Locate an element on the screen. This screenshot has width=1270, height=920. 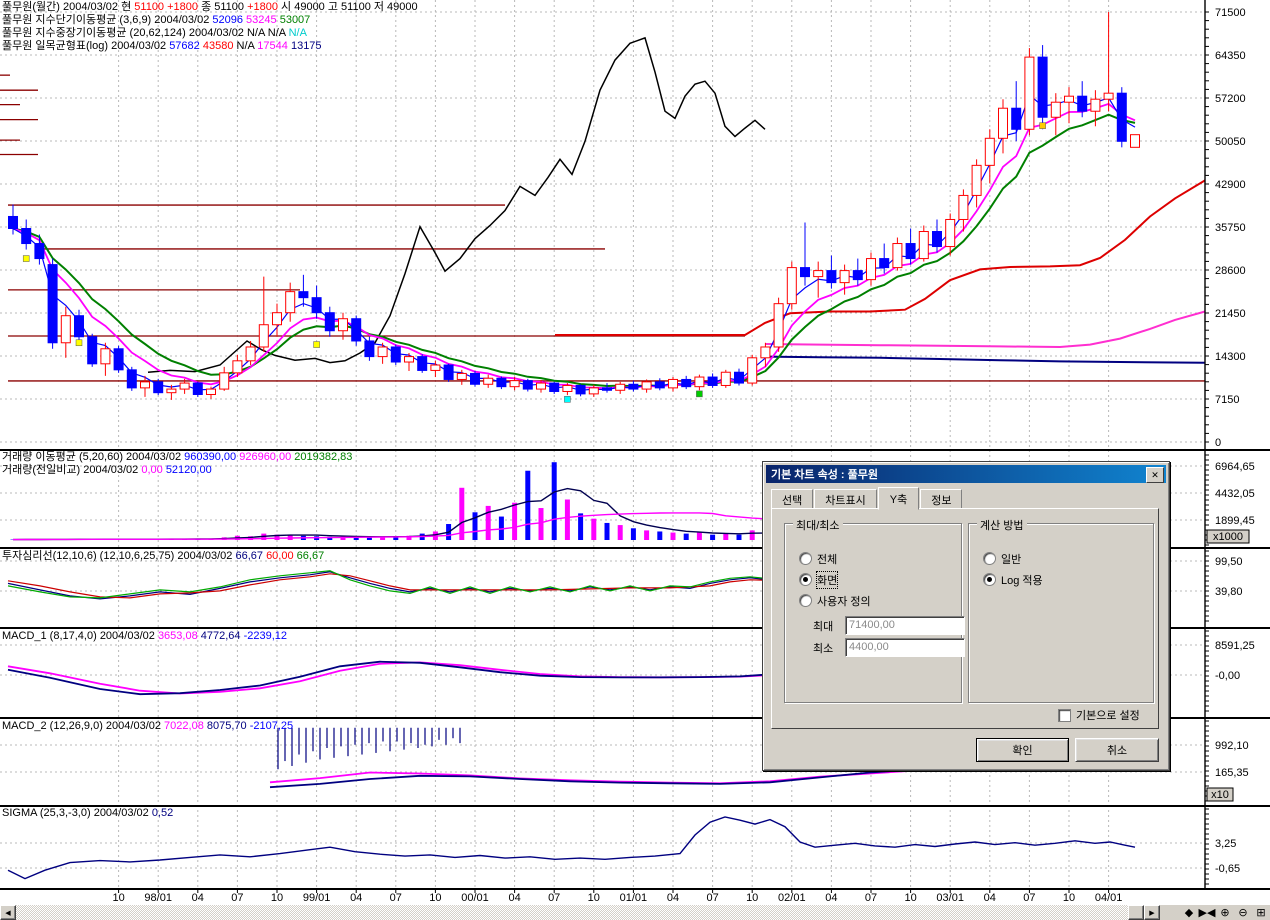
radio-log-circle is located at coordinates (989, 579).